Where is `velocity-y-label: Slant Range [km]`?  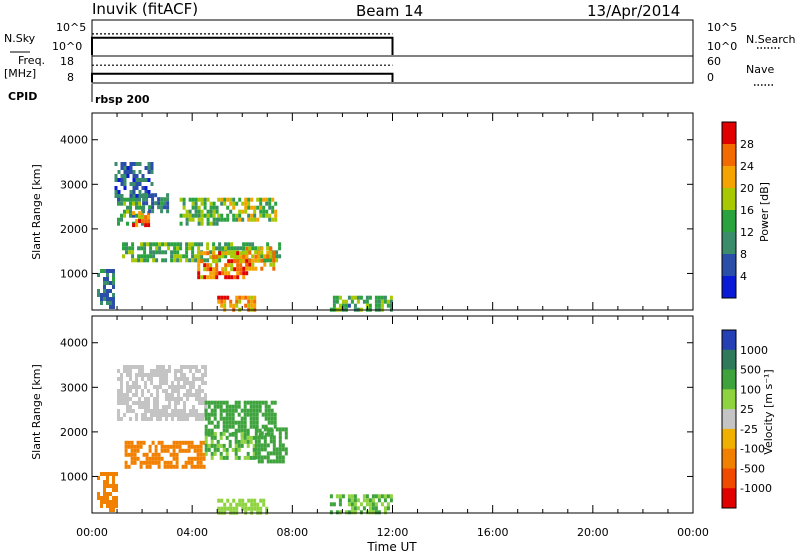 velocity-y-label: Slant Range [km] is located at coordinates (36, 412).